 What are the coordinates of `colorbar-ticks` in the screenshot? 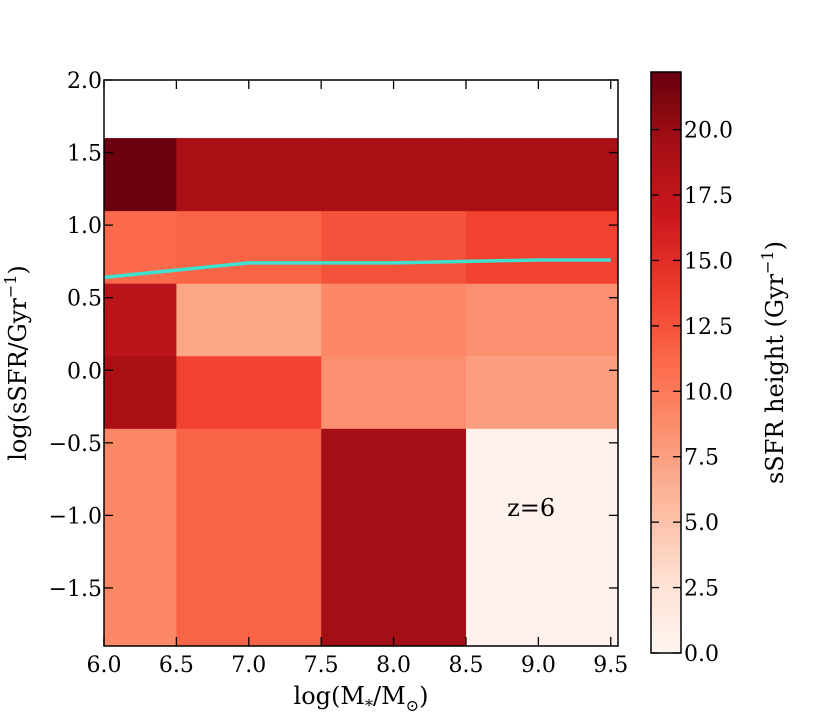 It's located at (666, 391).